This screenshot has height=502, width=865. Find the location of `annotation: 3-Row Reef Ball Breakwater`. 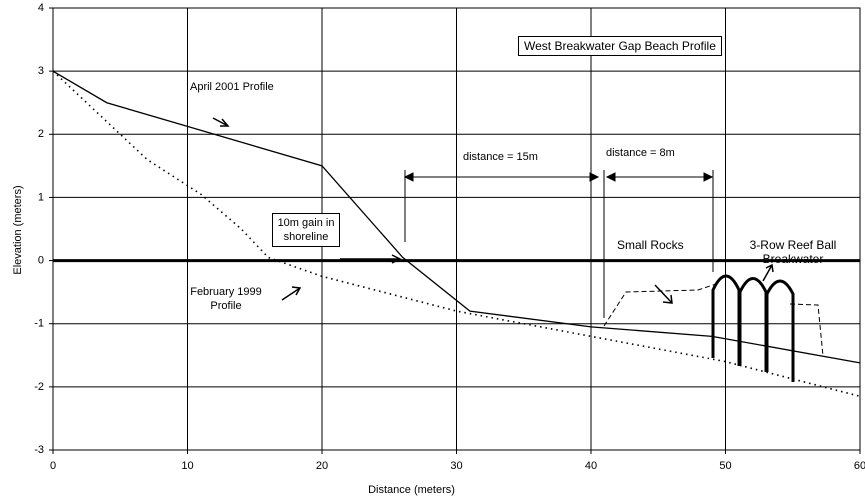

annotation: 3-Row Reef Ball Breakwater is located at coordinates (793, 252).